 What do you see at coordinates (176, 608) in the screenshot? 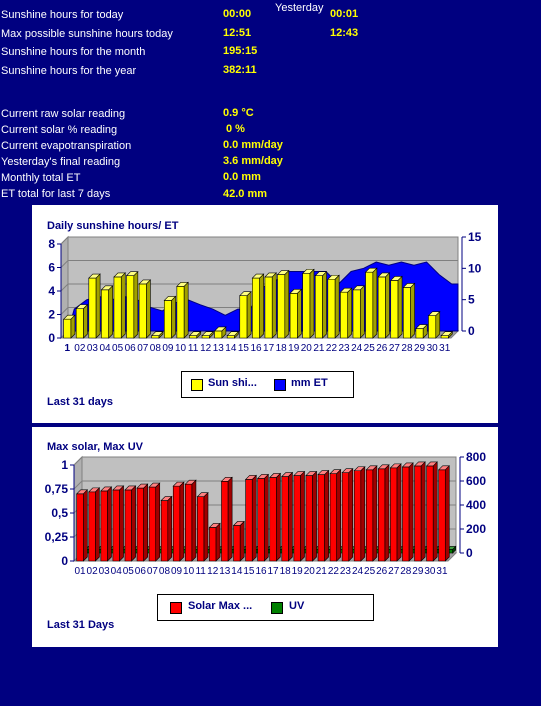
I see `solar-legend-swatch` at bounding box center [176, 608].